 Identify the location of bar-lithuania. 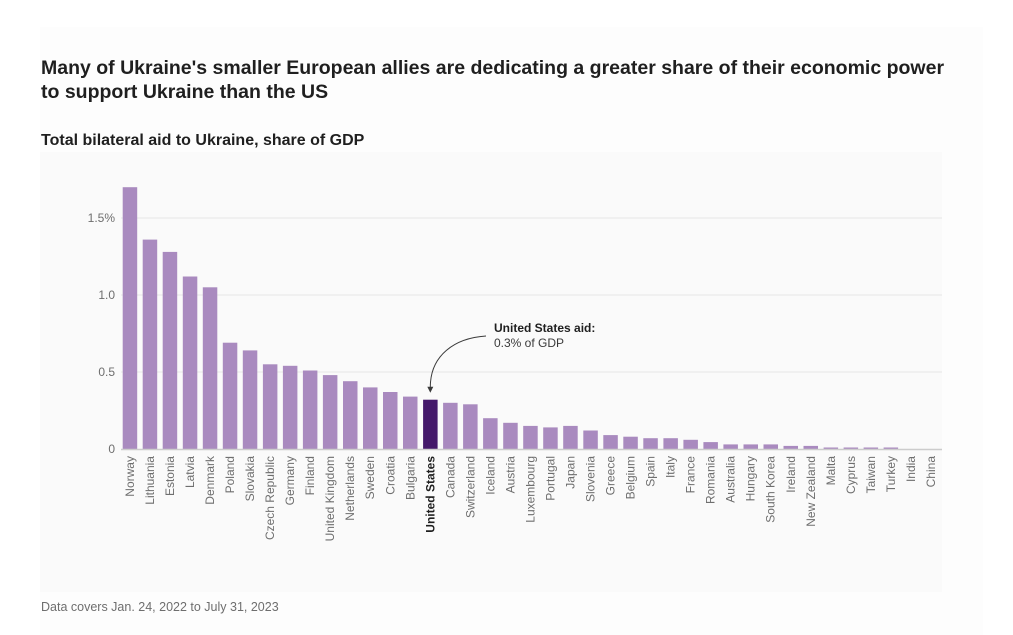
(150, 344).